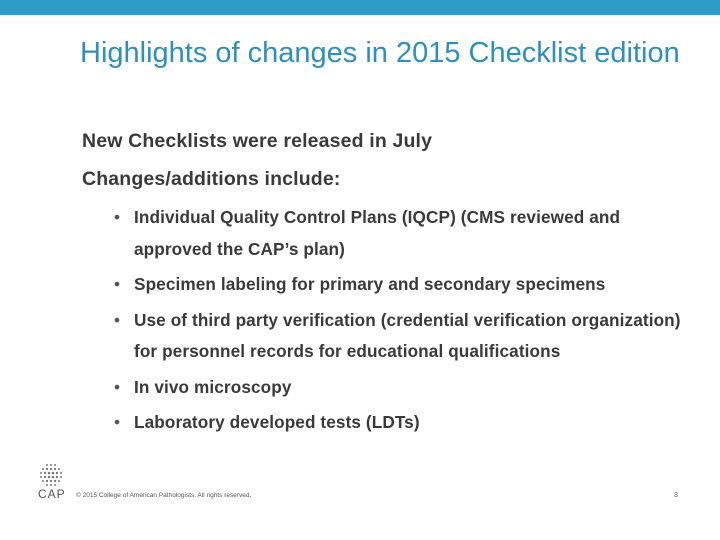 The height and width of the screenshot is (540, 720). What do you see at coordinates (52, 494) in the screenshot?
I see `cap-logo-text: CAP` at bounding box center [52, 494].